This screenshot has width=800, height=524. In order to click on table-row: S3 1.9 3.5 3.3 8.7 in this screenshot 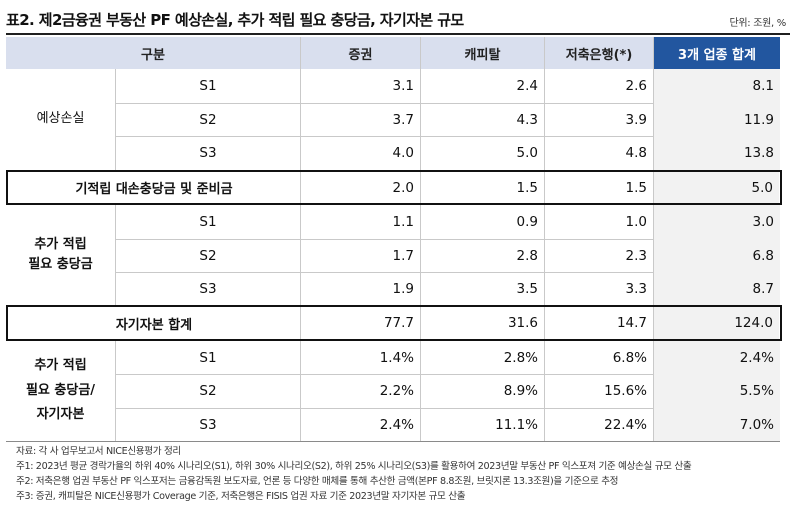, I will do `click(393, 288)`.